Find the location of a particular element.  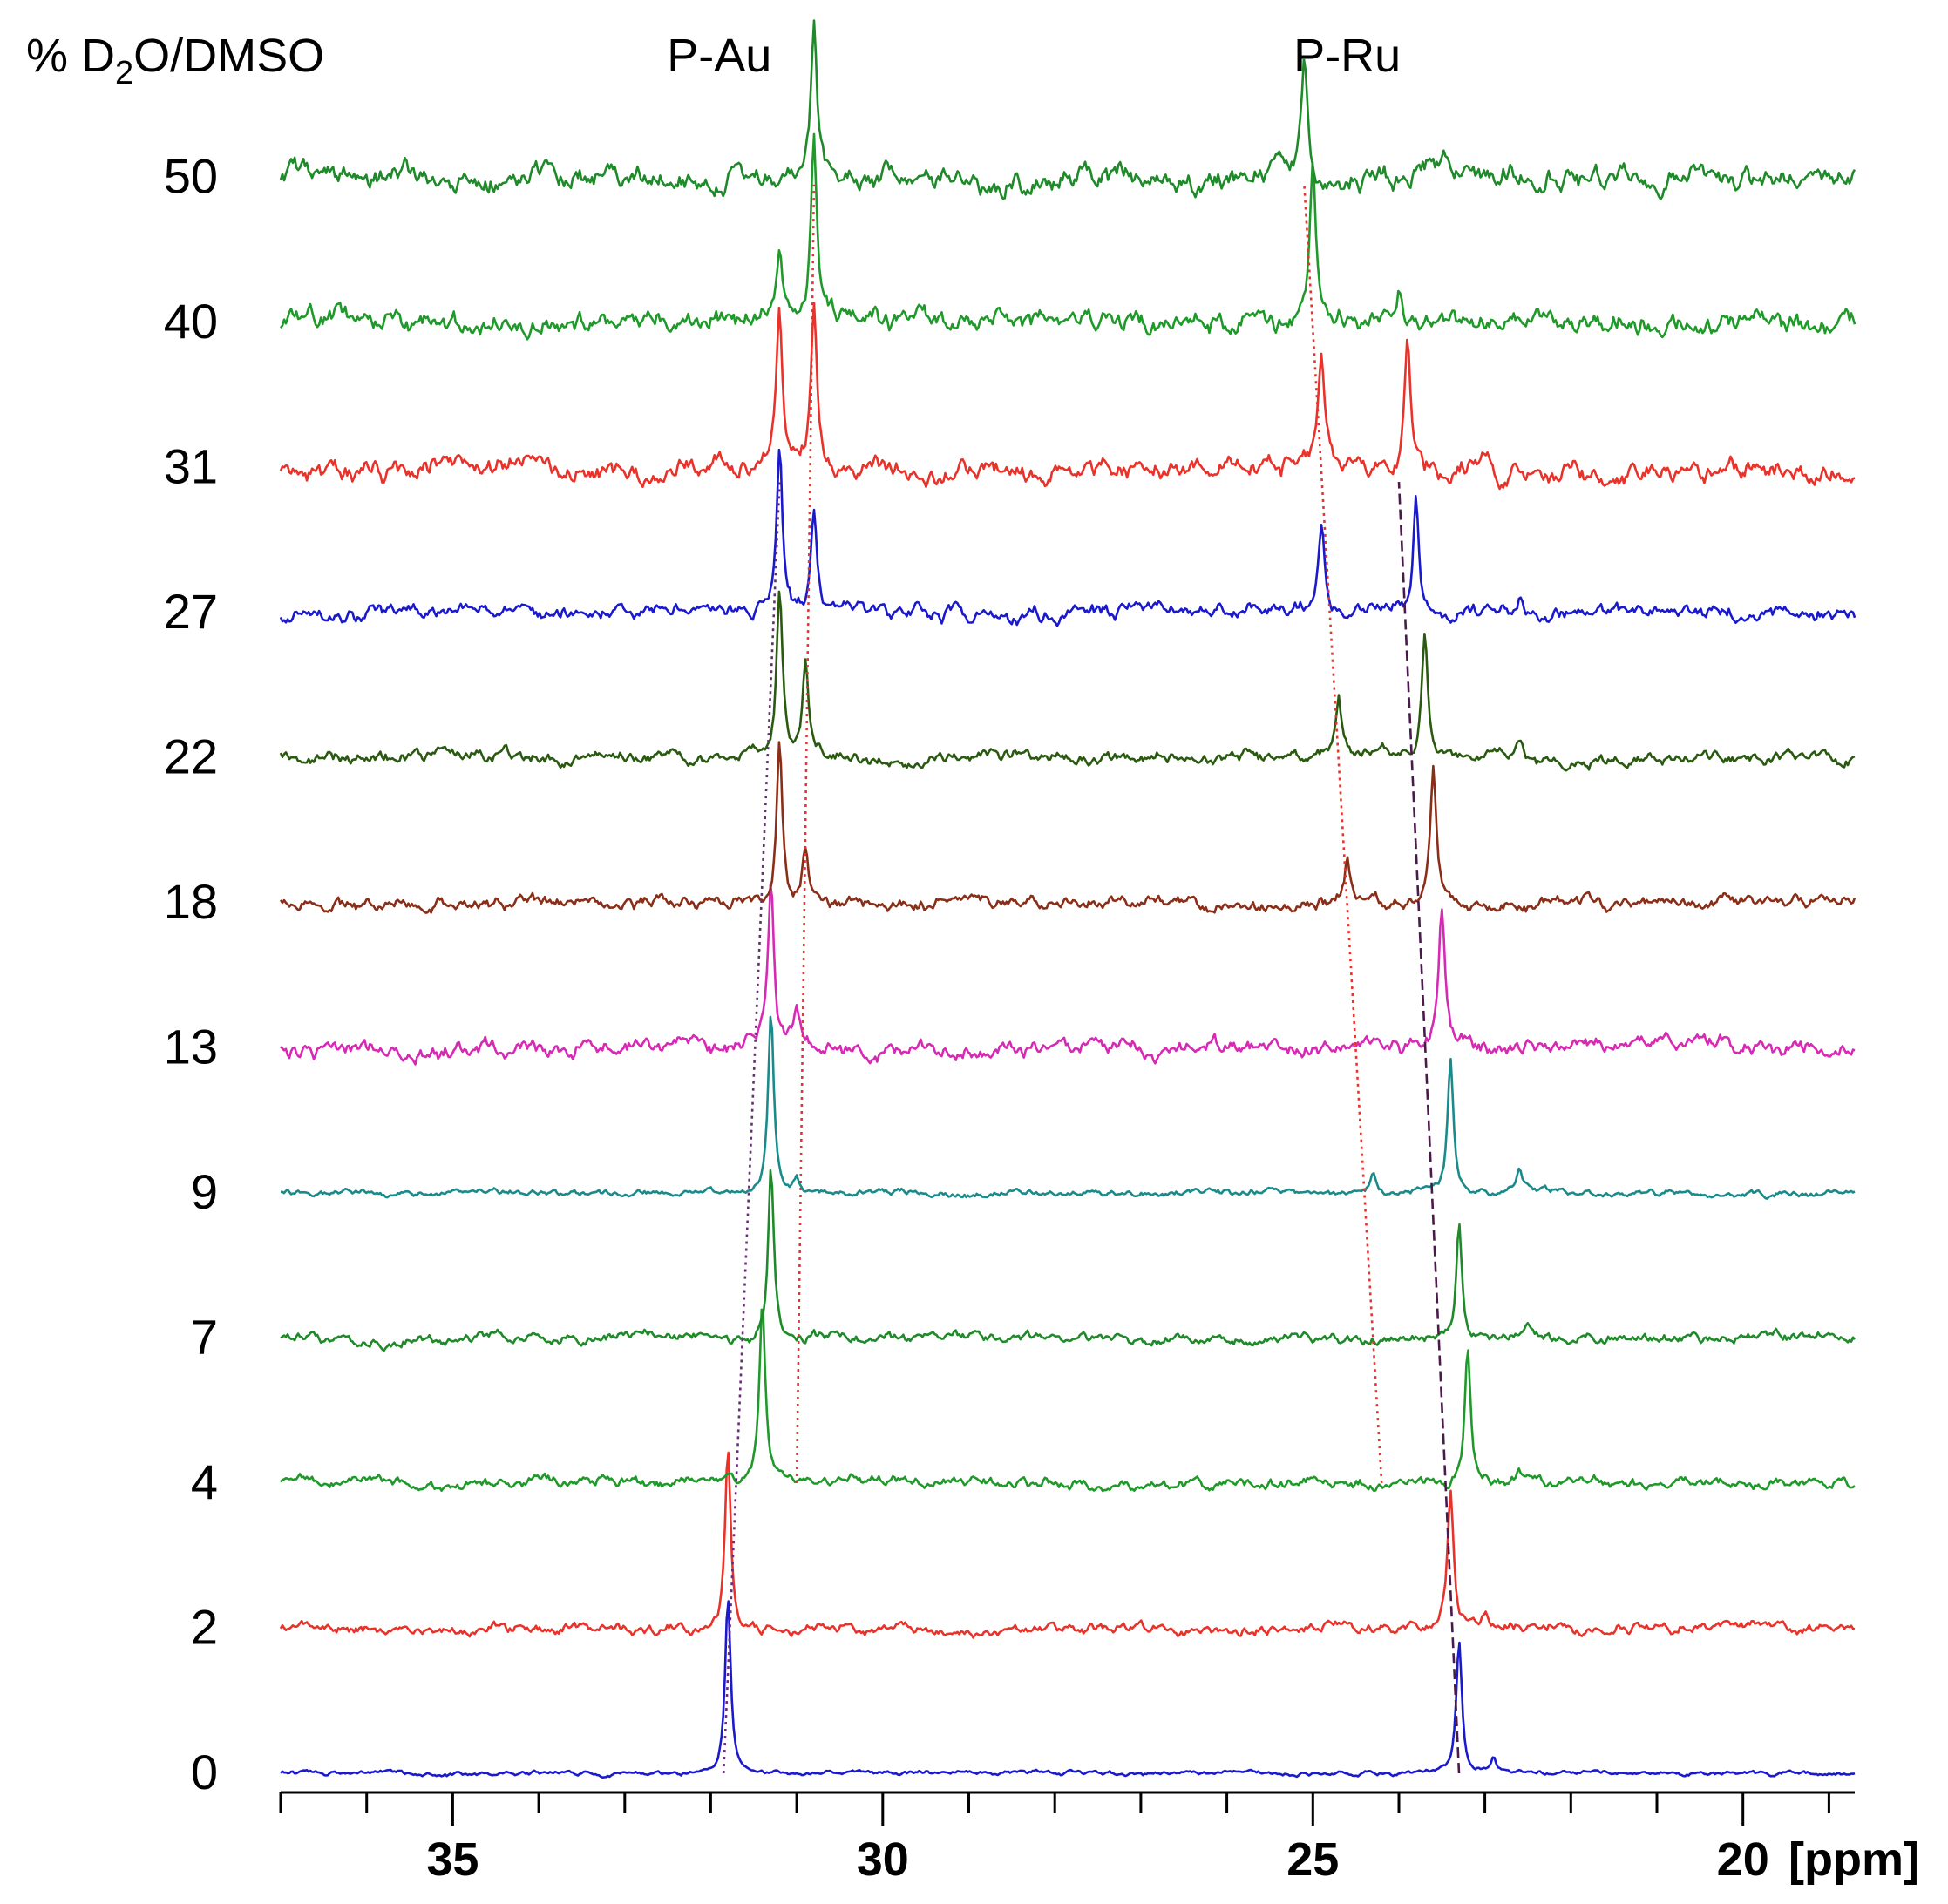

fraction-label: 18 is located at coordinates (191, 901).